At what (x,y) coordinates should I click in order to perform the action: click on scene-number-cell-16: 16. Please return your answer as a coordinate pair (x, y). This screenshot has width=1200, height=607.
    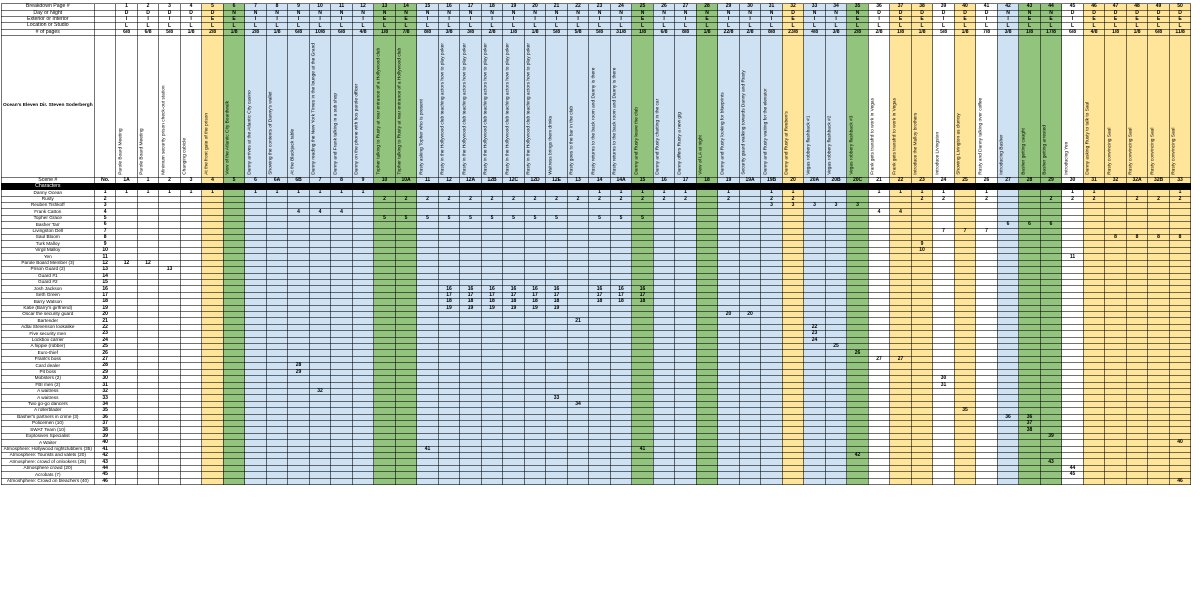
    Looking at the image, I should click on (664, 179).